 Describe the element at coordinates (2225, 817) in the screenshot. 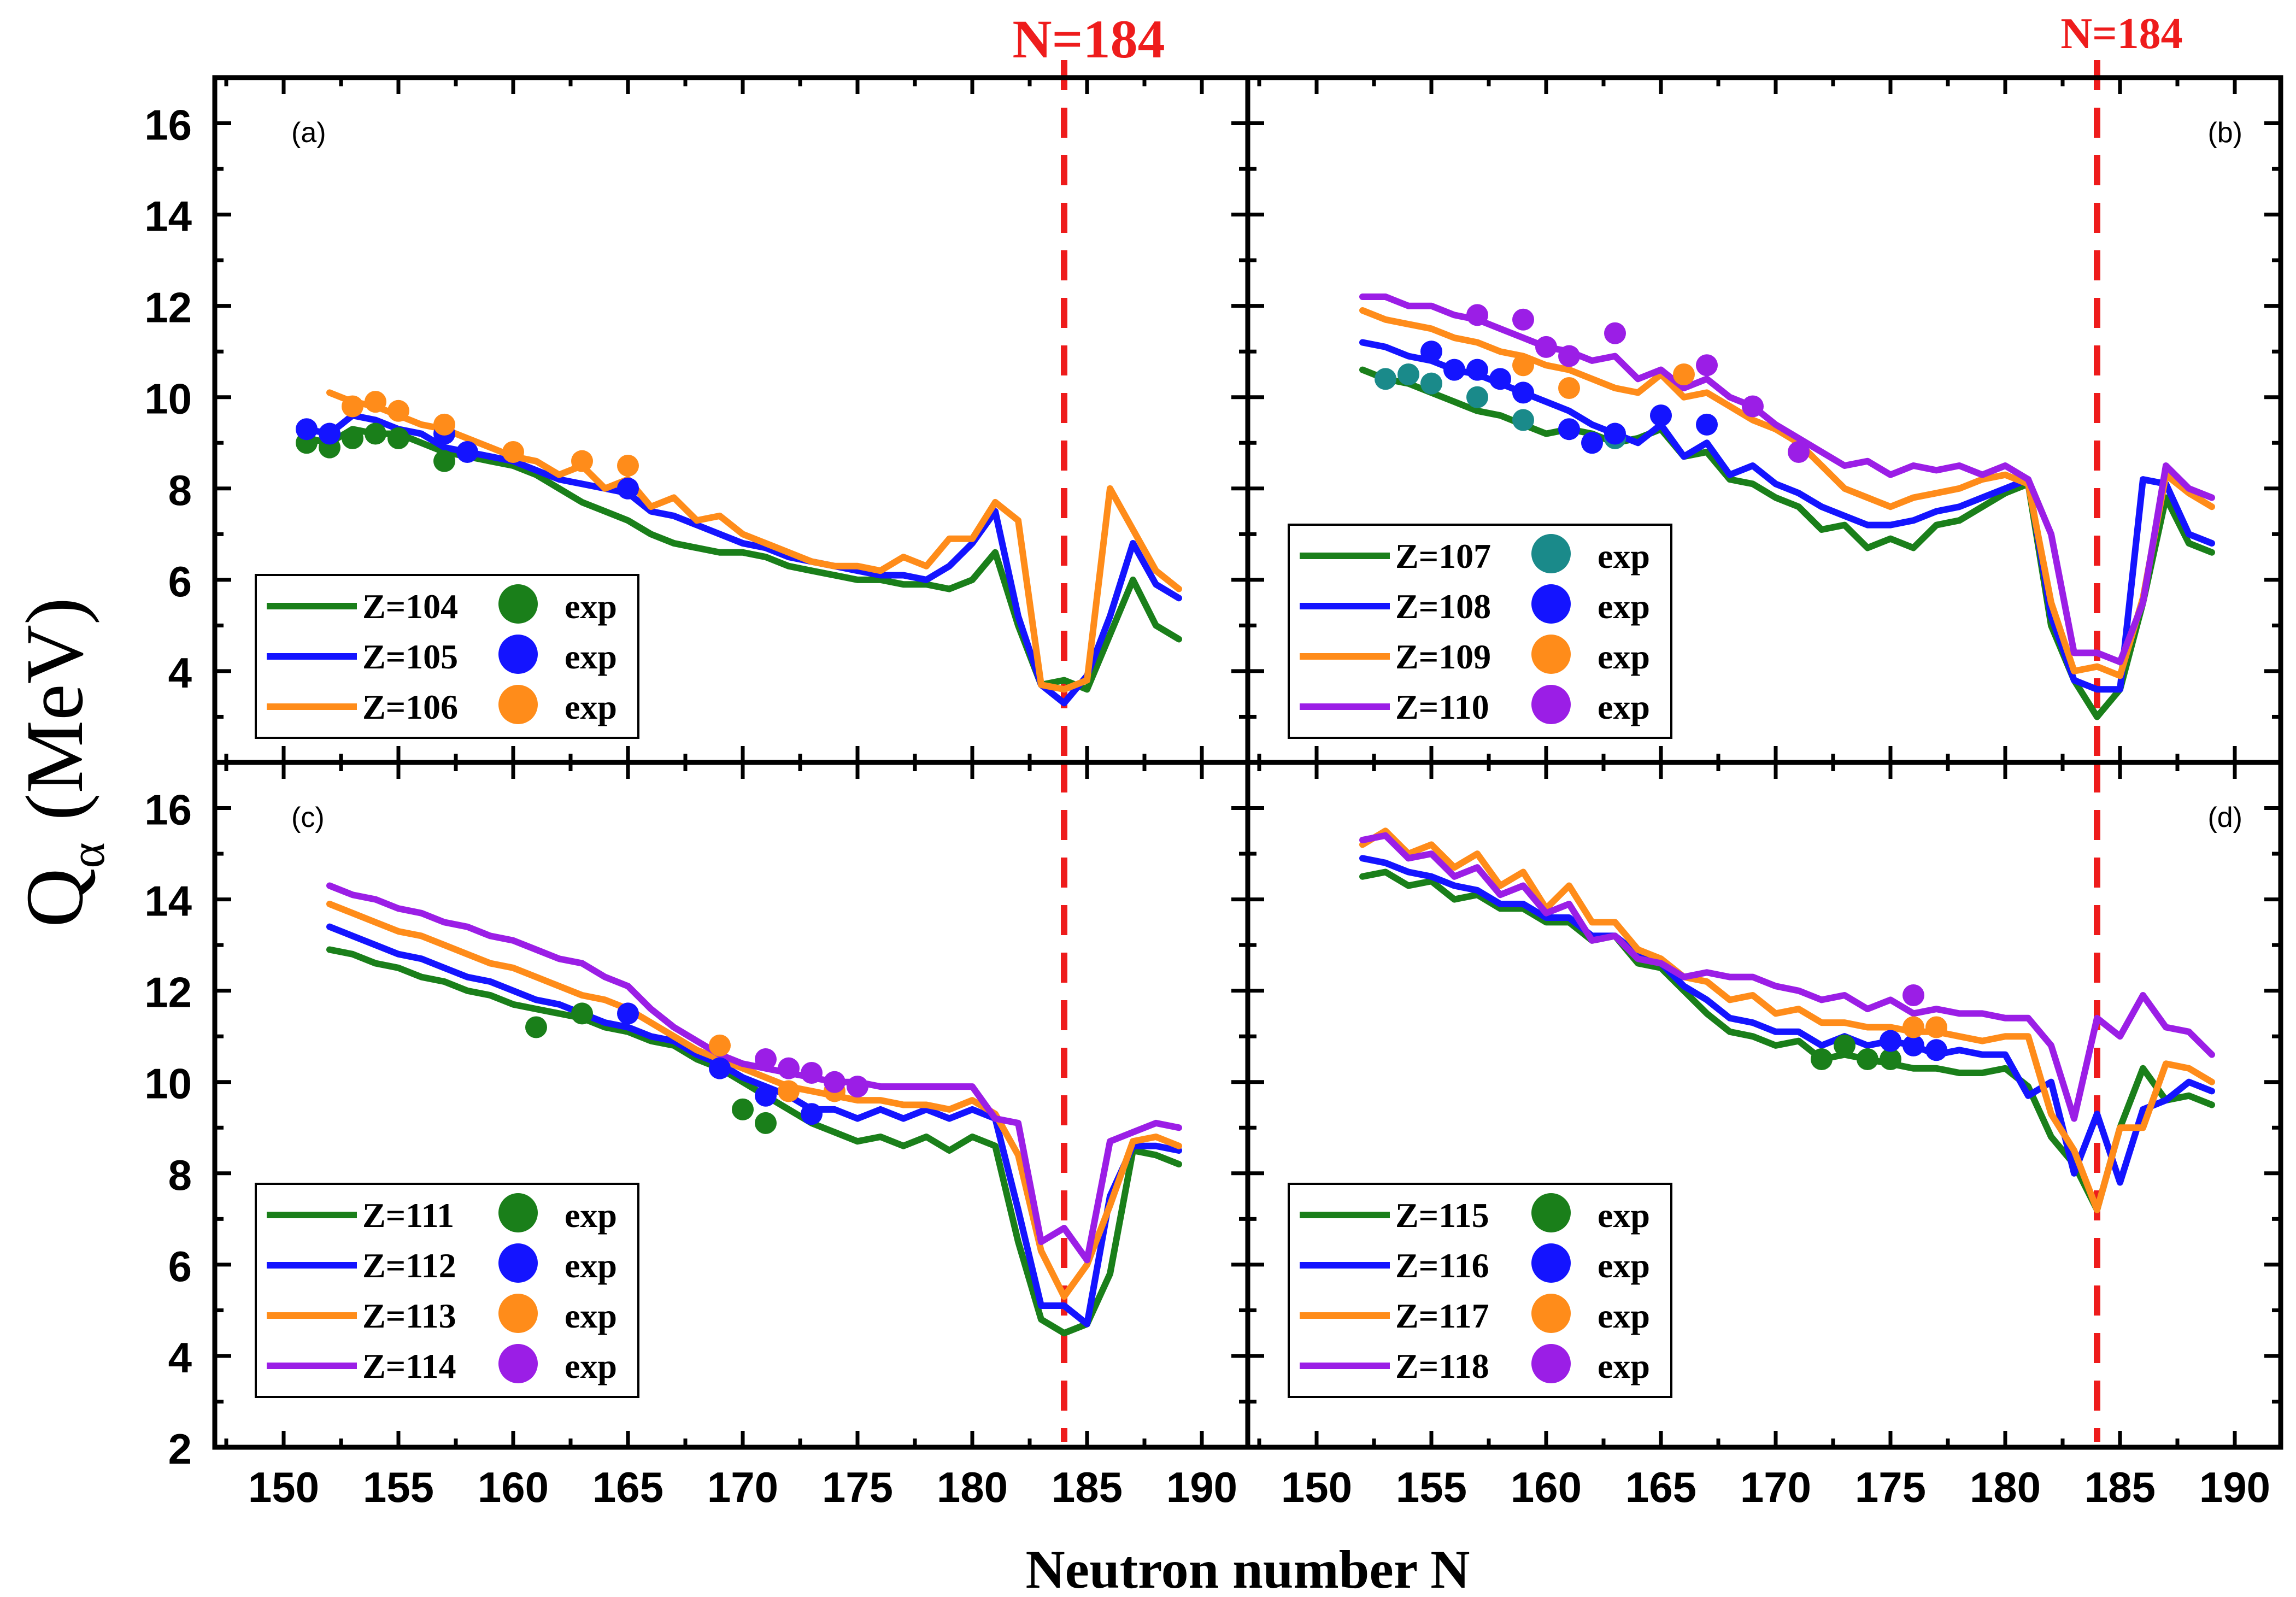

I see `panel-label: (d)` at that location.